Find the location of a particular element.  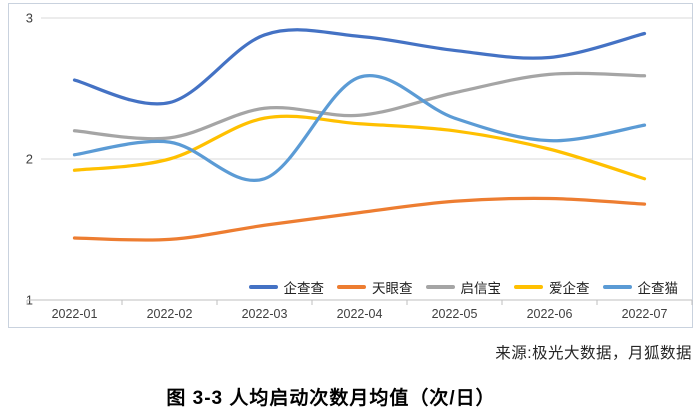

legend-item-1: 天眼查 is located at coordinates (375, 287).